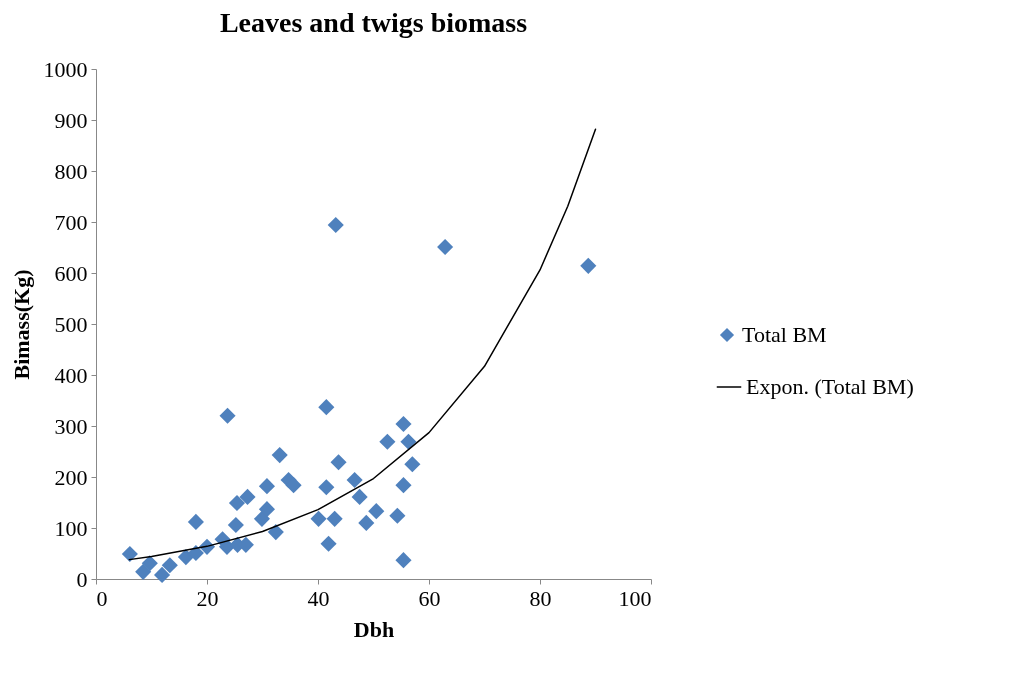 Image resolution: width=1027 pixels, height=679 pixels. Describe the element at coordinates (71, 324) in the screenshot. I see `y-tick-label: 500` at that location.